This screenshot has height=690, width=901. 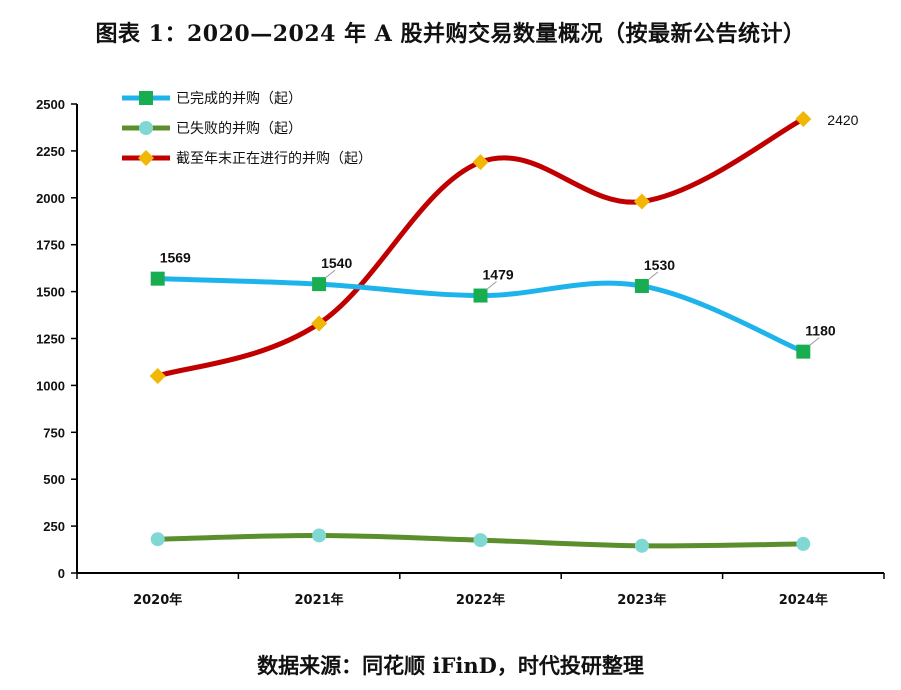 What do you see at coordinates (146, 158) in the screenshot?
I see `legend-marker-ongoing` at bounding box center [146, 158].